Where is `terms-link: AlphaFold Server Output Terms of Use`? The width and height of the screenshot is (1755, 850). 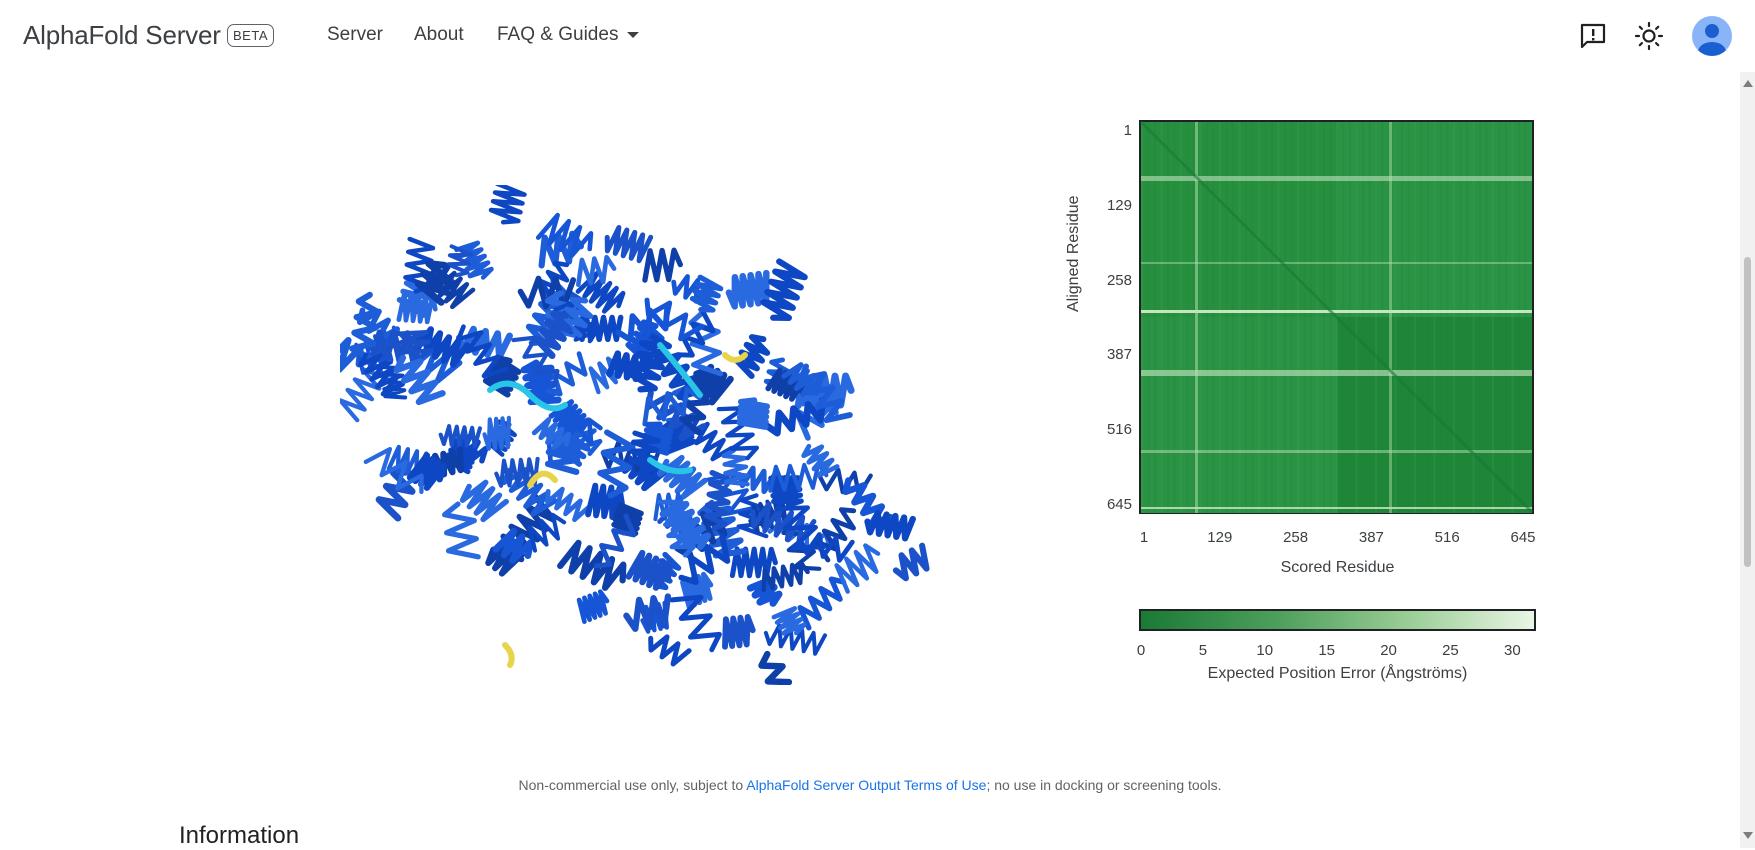 terms-link: AlphaFold Server Output Terms of Use is located at coordinates (866, 785).